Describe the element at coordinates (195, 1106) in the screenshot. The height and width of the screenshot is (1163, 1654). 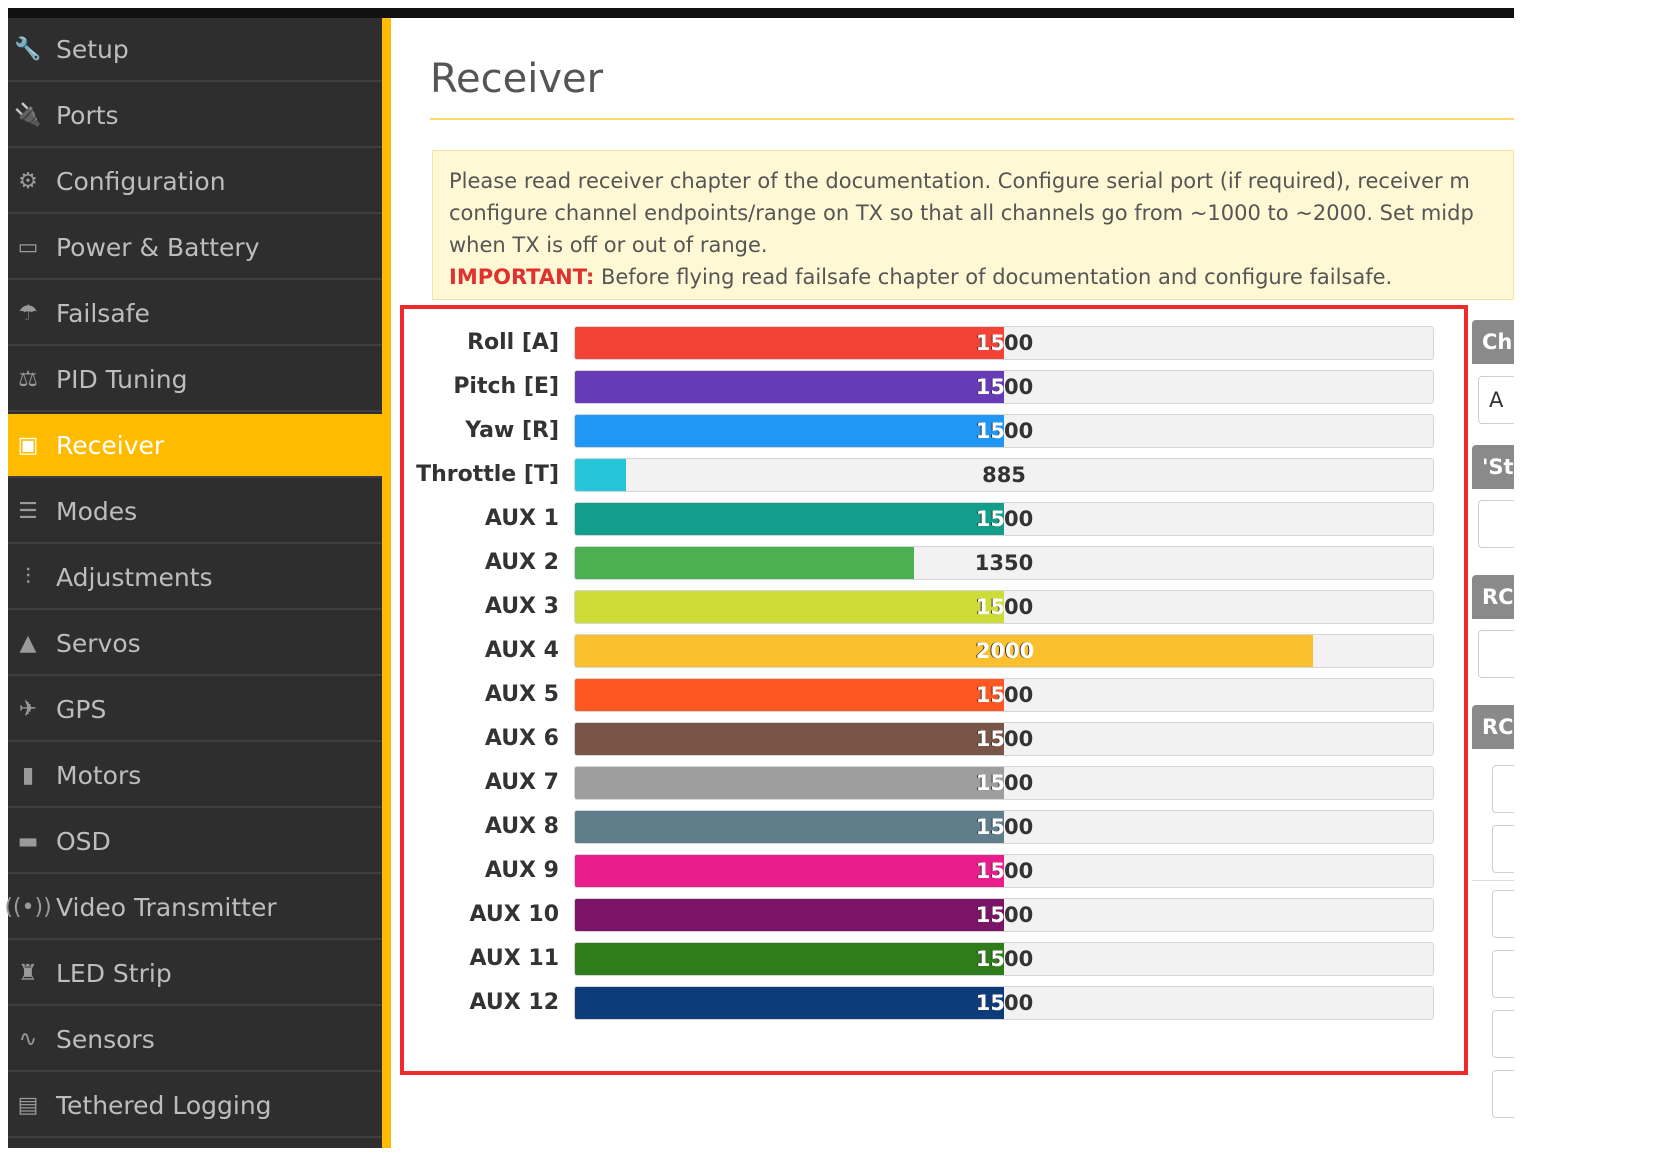
I see `sidebar-item-tethered-logging: ▤ Tethered Logging` at that location.